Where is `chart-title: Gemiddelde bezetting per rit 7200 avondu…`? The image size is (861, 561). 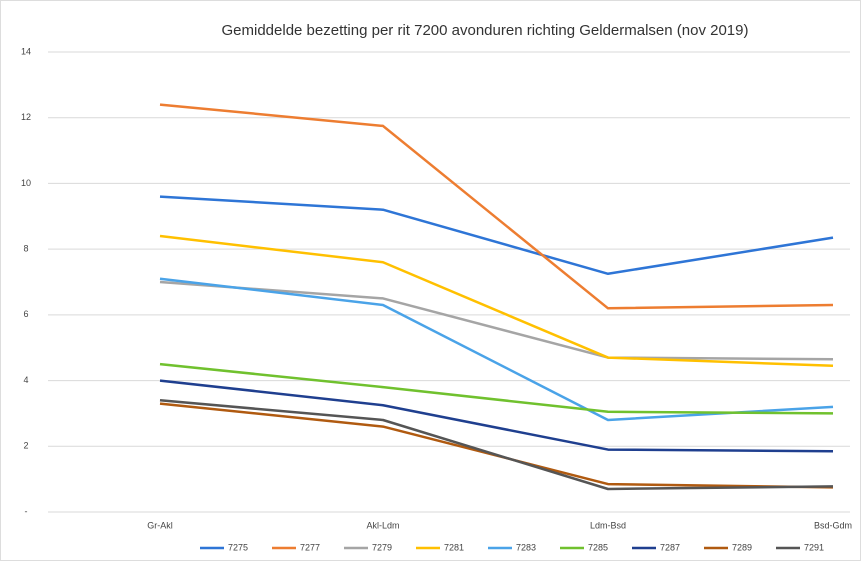
chart-title: Gemiddelde bezetting per rit 7200 avondu… is located at coordinates (485, 30).